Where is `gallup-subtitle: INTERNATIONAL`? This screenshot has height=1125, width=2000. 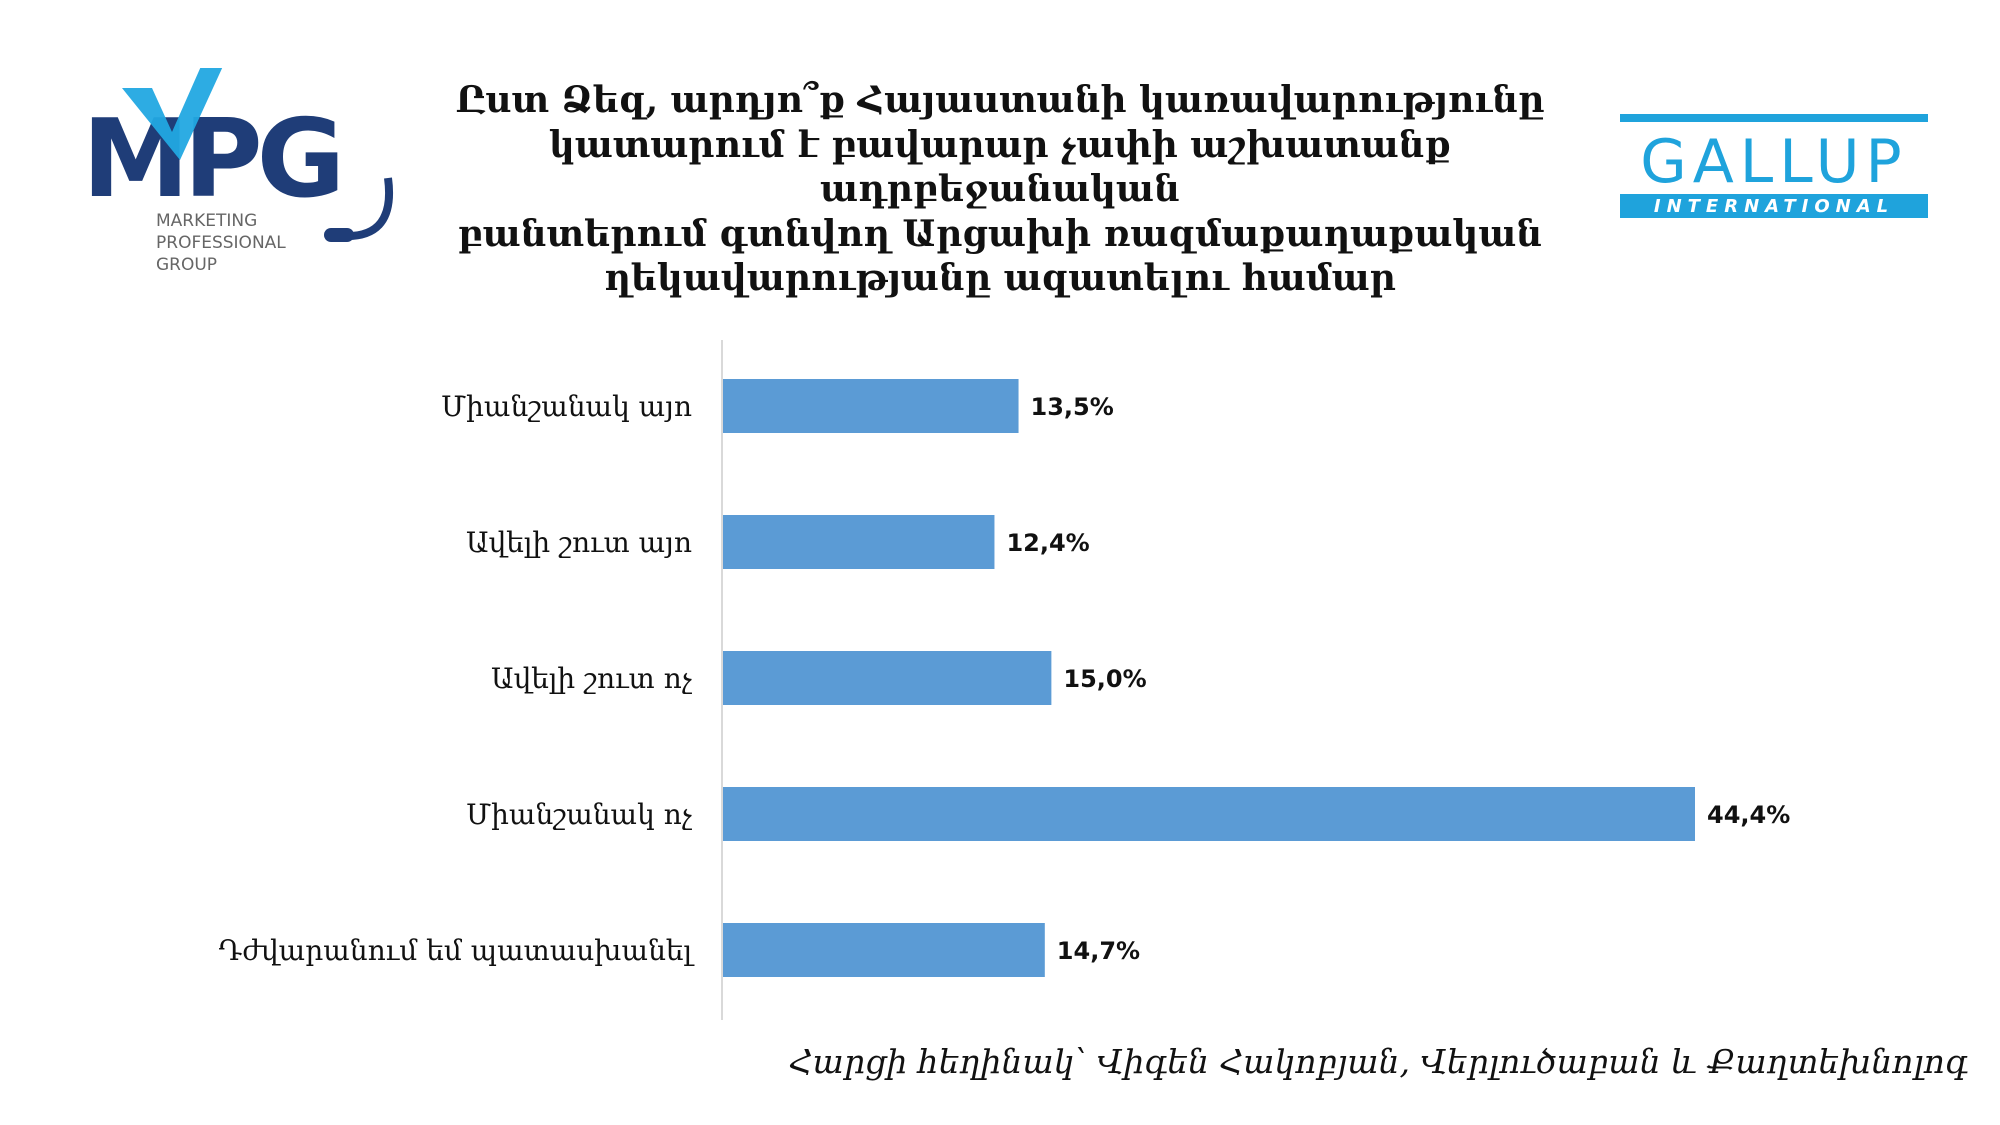 gallup-subtitle: INTERNATIONAL is located at coordinates (1774, 206).